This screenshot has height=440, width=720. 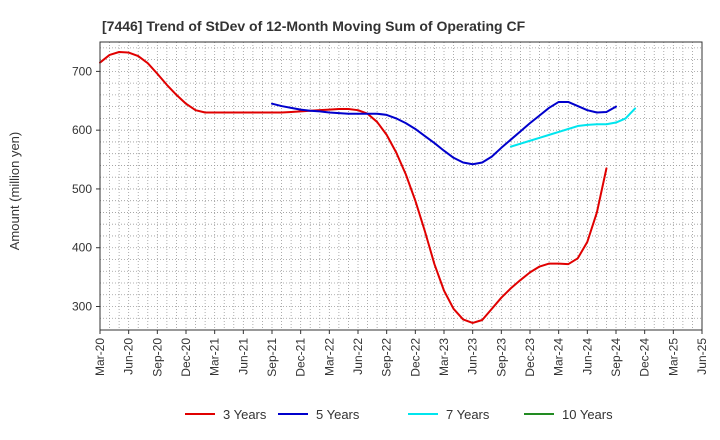 What do you see at coordinates (82, 248) in the screenshot?
I see `y-tick-label: 400` at bounding box center [82, 248].